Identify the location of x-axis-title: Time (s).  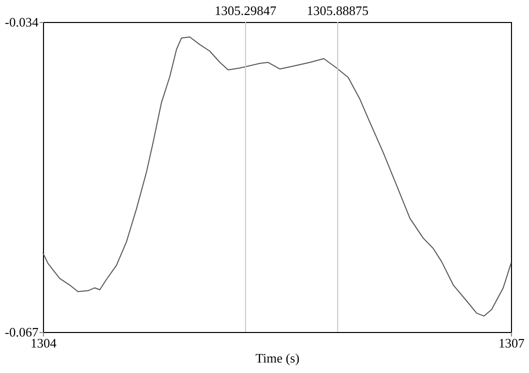
(278, 358).